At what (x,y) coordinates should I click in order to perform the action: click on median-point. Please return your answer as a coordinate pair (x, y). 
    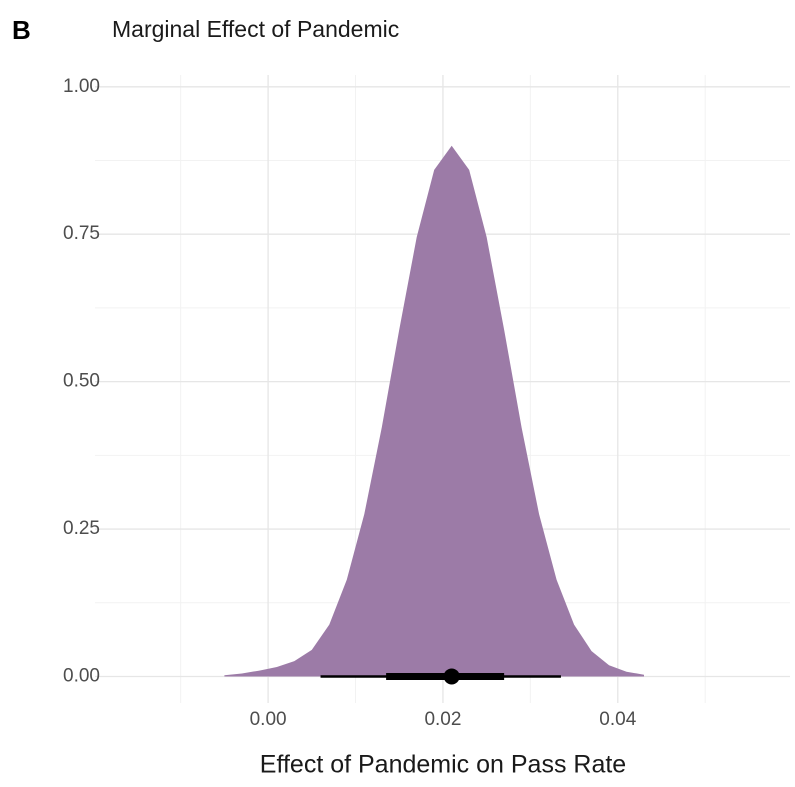
    Looking at the image, I should click on (451, 676).